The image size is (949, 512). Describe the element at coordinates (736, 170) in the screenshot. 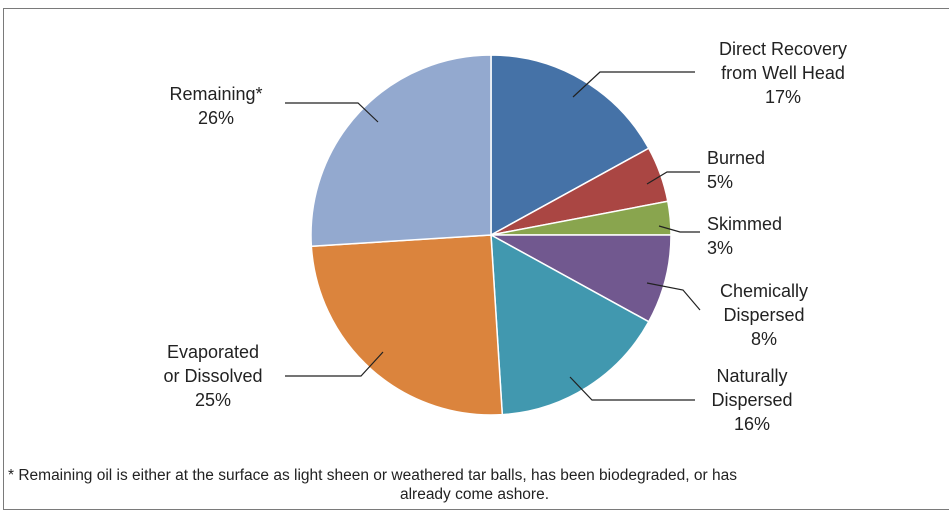

I see `slice-label: Burned 5%` at that location.